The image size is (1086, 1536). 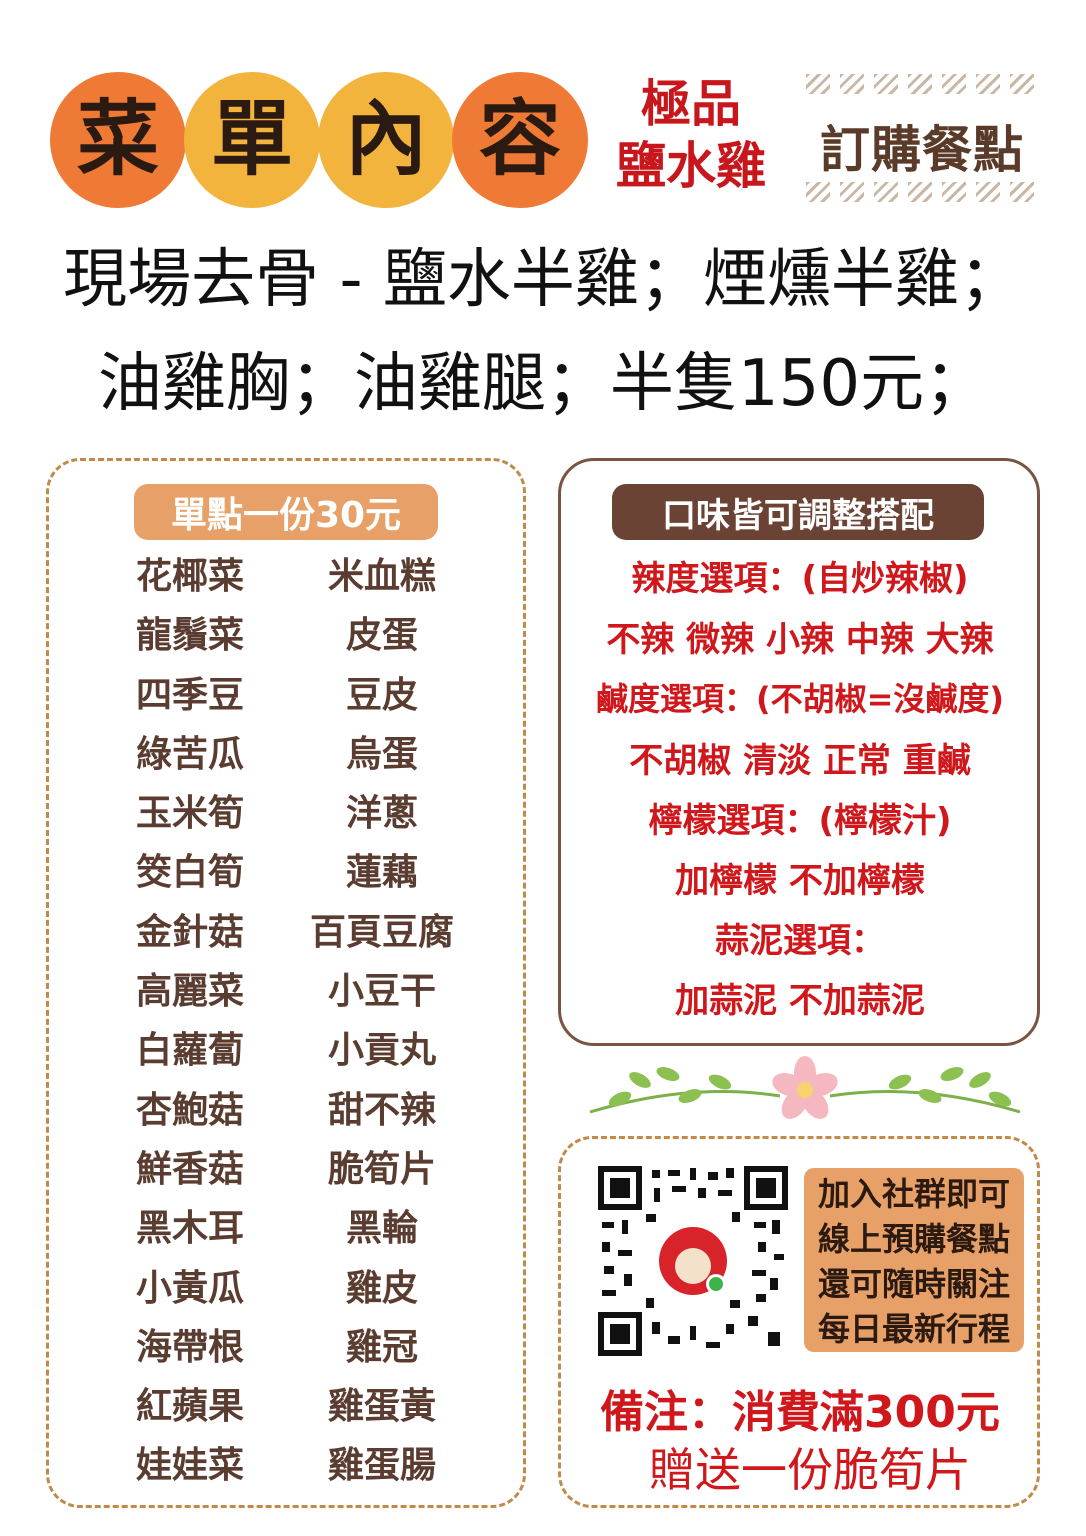 I want to click on menu-item: 小貢丸, so click(x=381, y=1051).